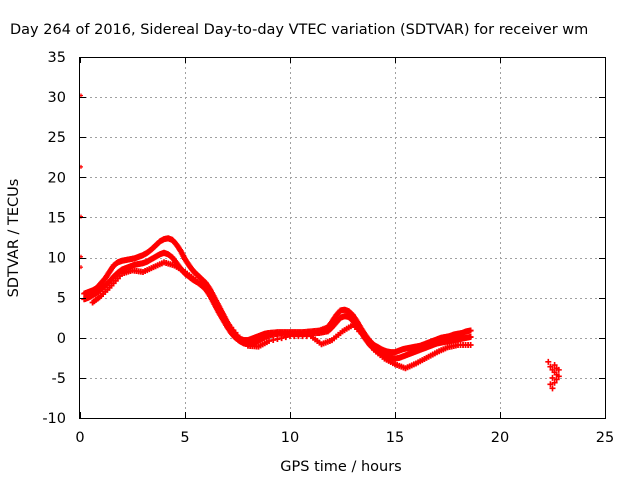 This screenshot has width=640, height=480. I want to click on x-axis-label: GPS time / hours, so click(340, 467).